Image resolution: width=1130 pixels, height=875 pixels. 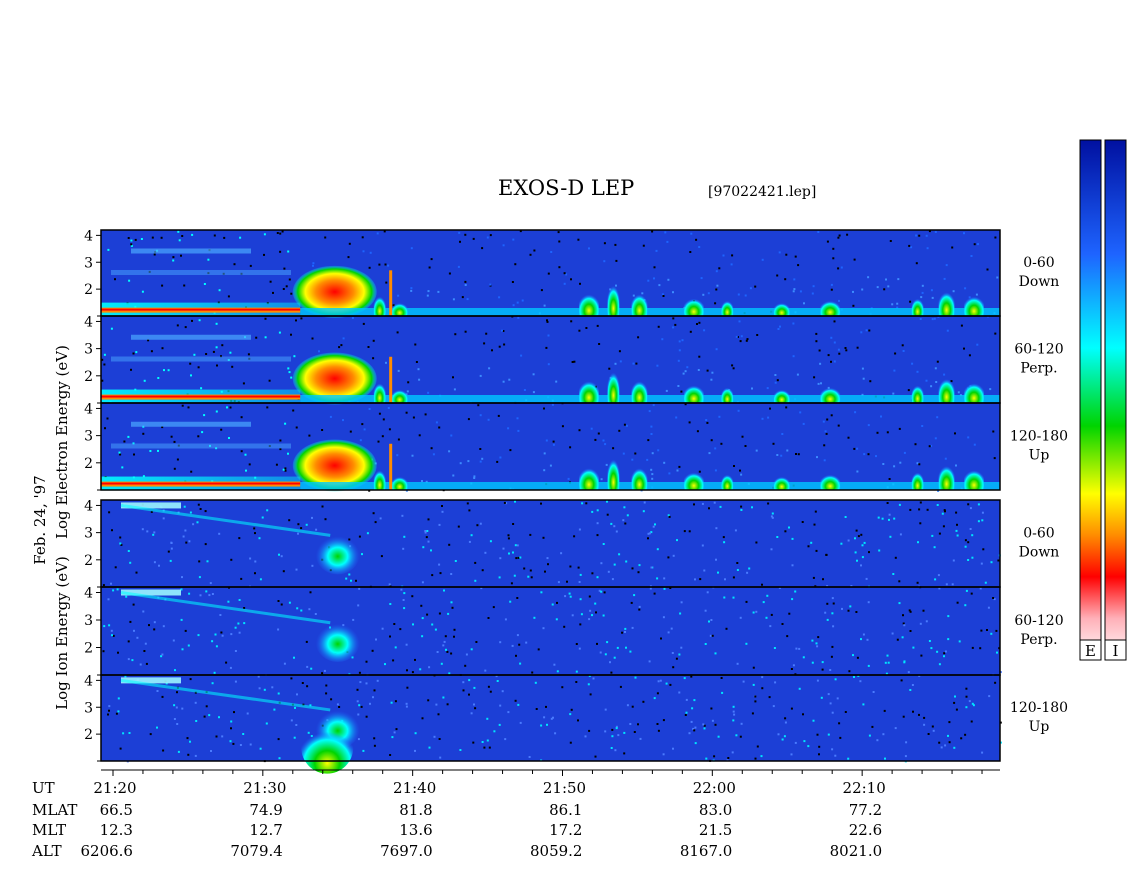 What do you see at coordinates (265, 810) in the screenshot?
I see `ephemeris-value-mlat: 74.9` at bounding box center [265, 810].